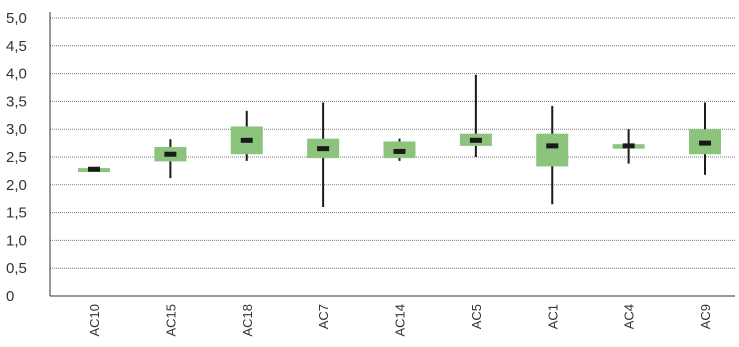 The height and width of the screenshot is (347, 739). What do you see at coordinates (94, 320) in the screenshot?
I see `x-tick-label: AC10` at bounding box center [94, 320].